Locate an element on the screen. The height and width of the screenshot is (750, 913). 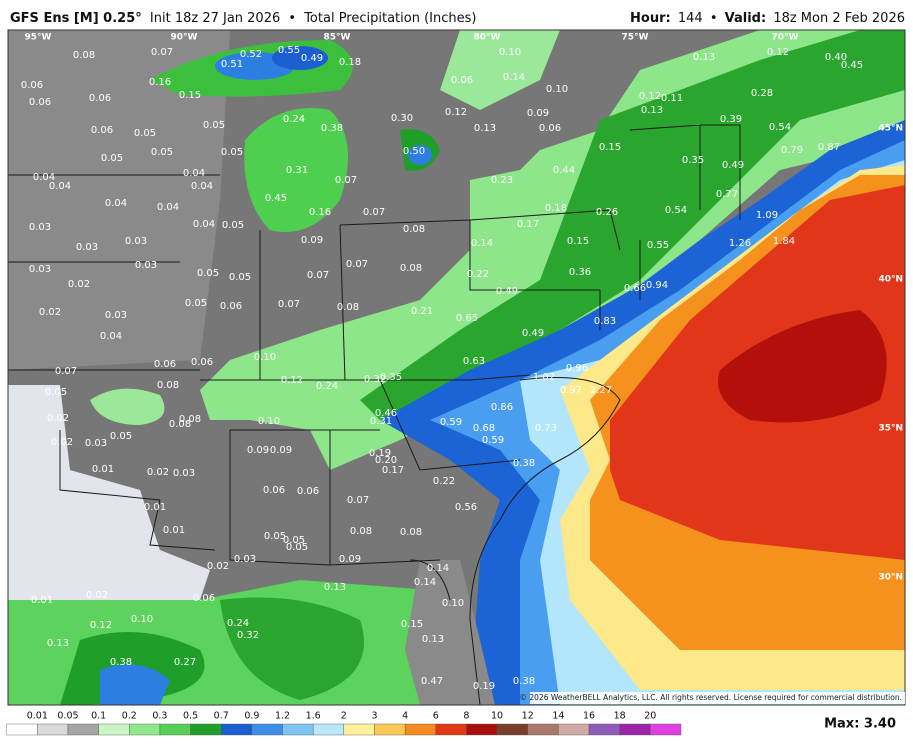
precip-value: 0.27 is located at coordinates (185, 662).